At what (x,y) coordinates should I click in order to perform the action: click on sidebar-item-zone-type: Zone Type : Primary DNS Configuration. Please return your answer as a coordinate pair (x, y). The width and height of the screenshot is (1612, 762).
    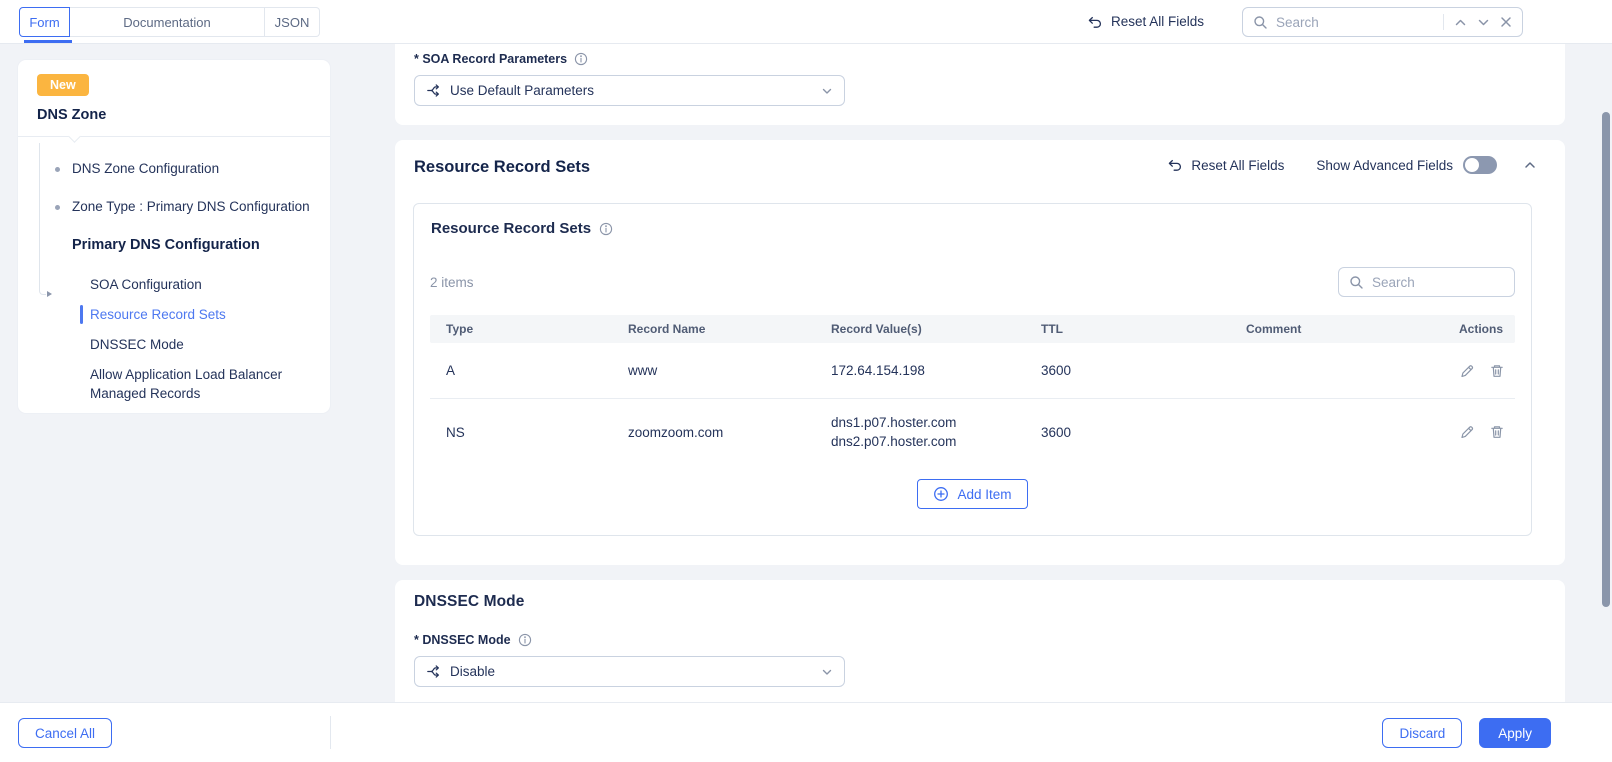
    Looking at the image, I should click on (174, 207).